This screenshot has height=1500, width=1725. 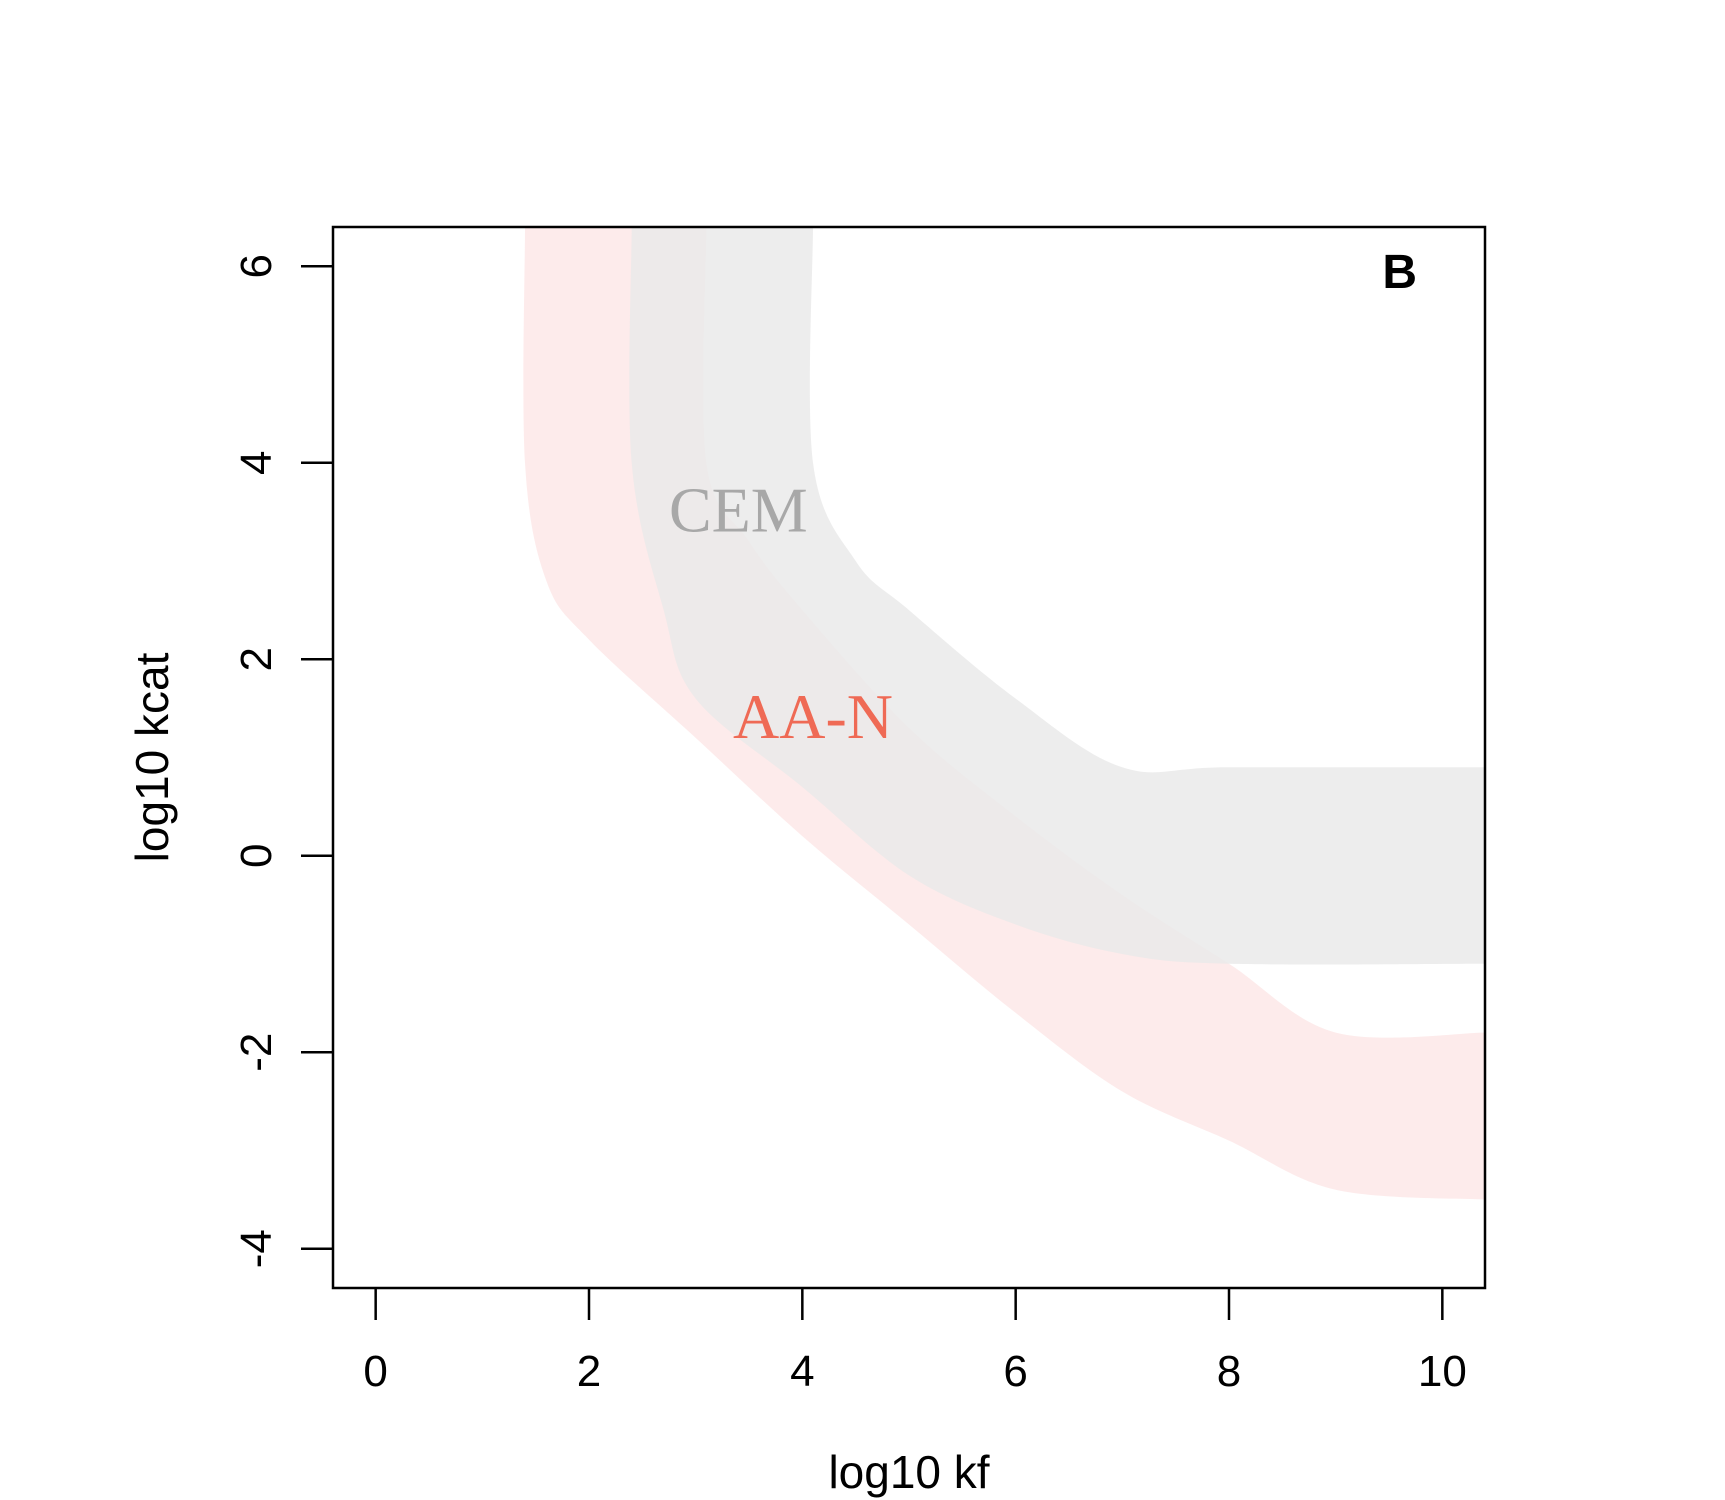 I want to click on x-tick-label: 10, so click(x=1442, y=1371).